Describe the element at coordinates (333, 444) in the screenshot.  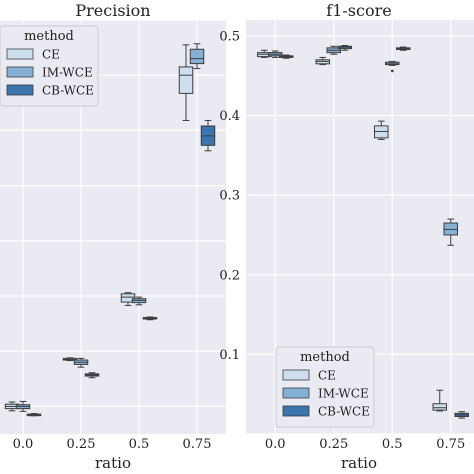
I see `f1-score-x-tick-label: 0.25` at that location.